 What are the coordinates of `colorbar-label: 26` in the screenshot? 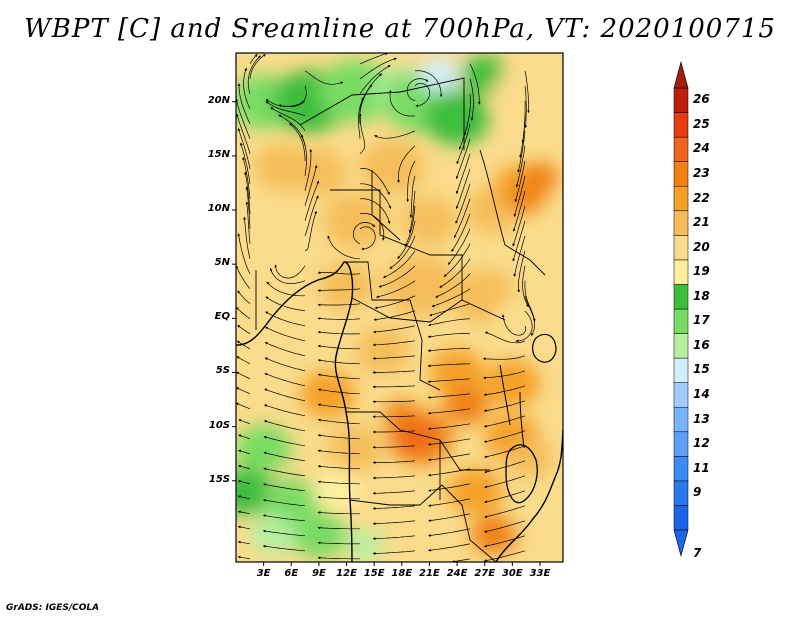 It's located at (701, 99).